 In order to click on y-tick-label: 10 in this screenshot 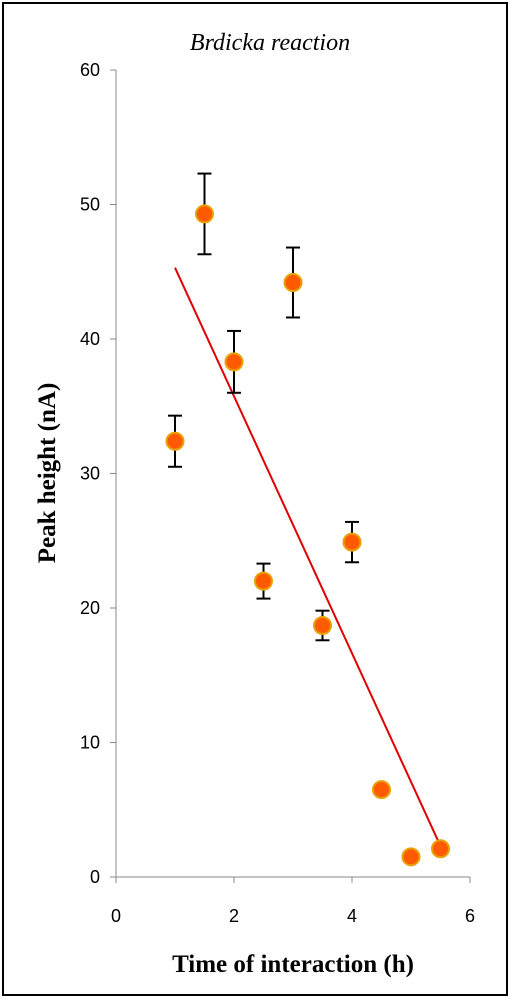, I will do `click(90, 743)`.